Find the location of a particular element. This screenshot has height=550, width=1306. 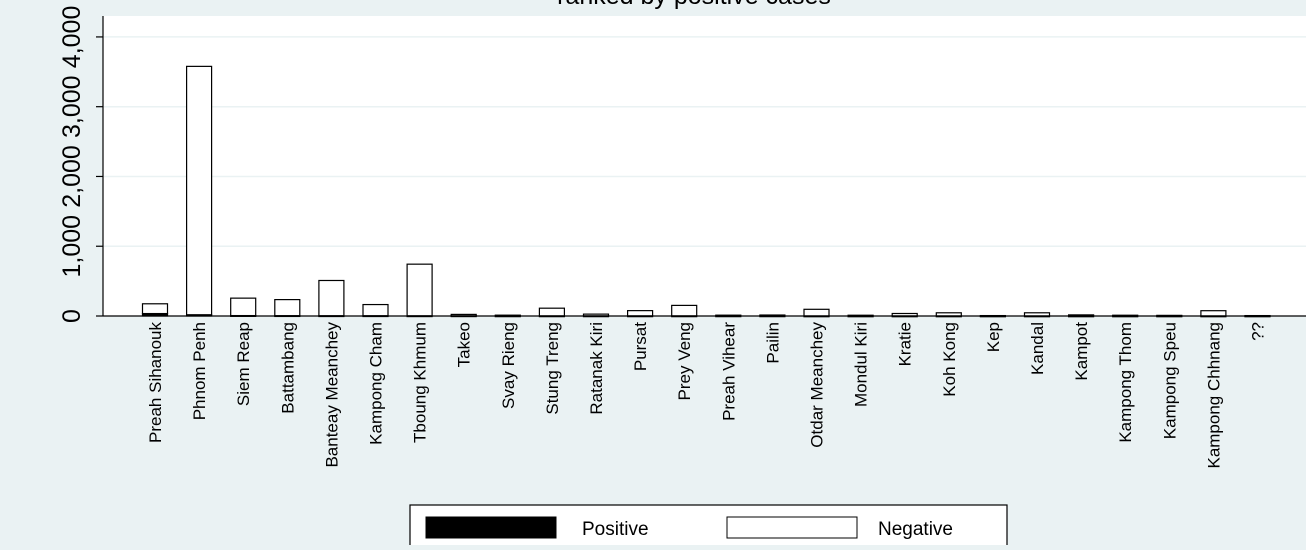

x-tick-label: Battambang is located at coordinates (287, 368).